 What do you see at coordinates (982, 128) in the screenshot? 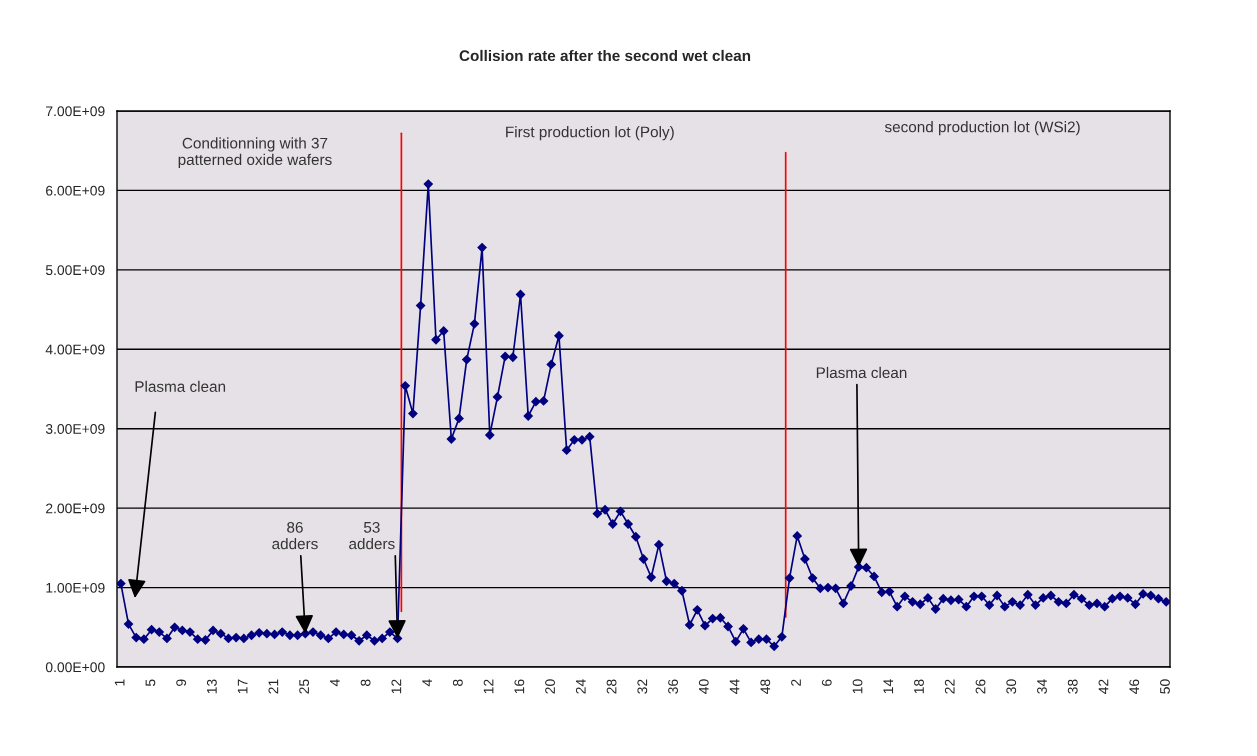
I see `annotation: second production lot (WSi2)` at bounding box center [982, 128].